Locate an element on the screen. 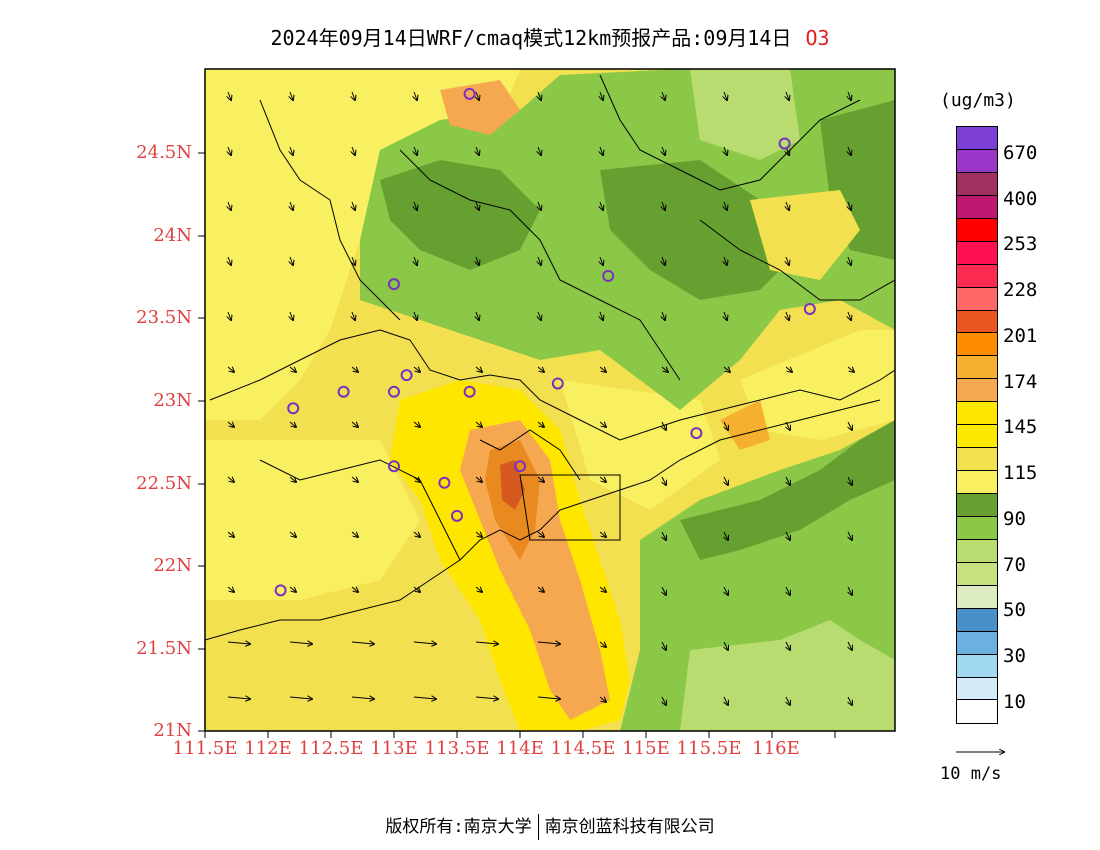 This screenshot has height=850, width=1100. lon-label: 112E is located at coordinates (268, 748).